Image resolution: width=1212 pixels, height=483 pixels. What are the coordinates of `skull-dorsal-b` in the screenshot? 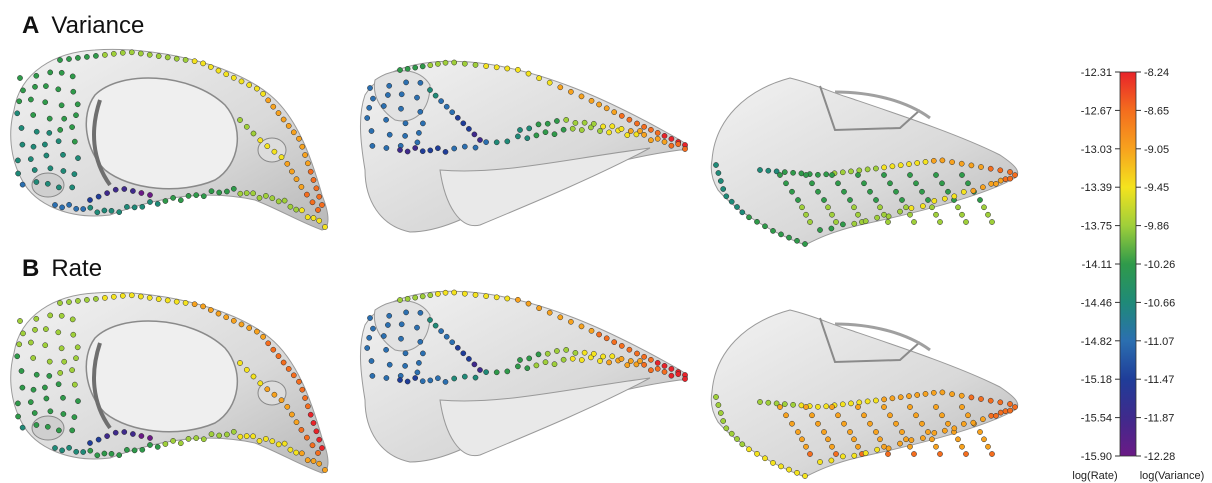 It's located at (523, 376).